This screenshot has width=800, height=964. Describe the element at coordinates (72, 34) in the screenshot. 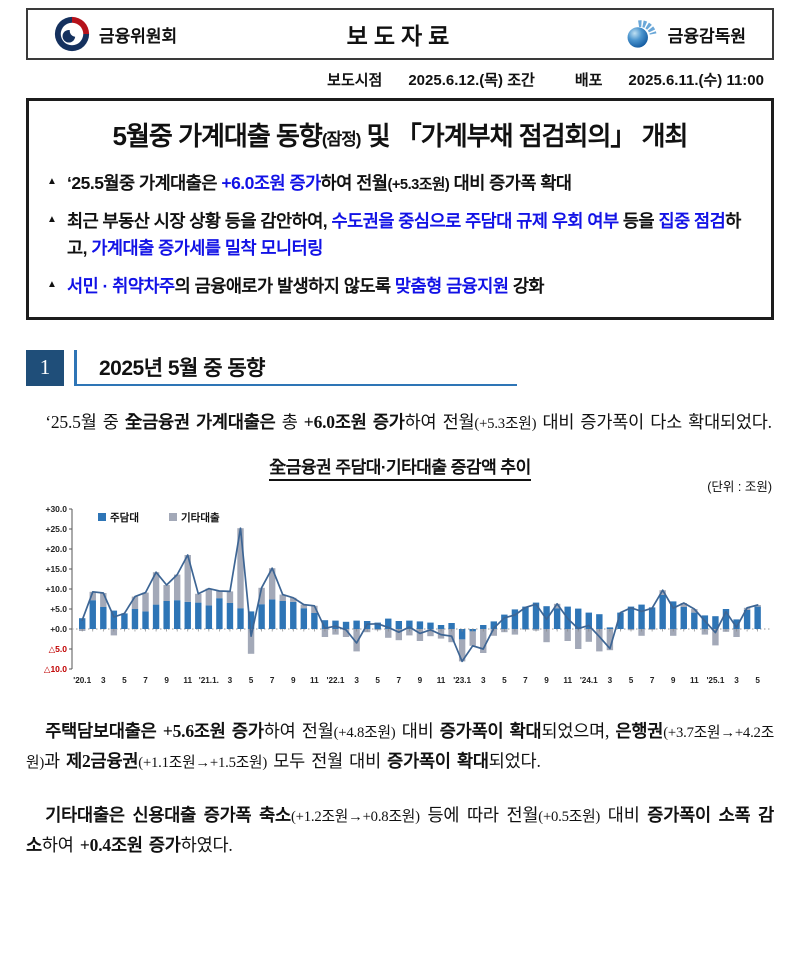

I see `fsc-logo-icon` at that location.